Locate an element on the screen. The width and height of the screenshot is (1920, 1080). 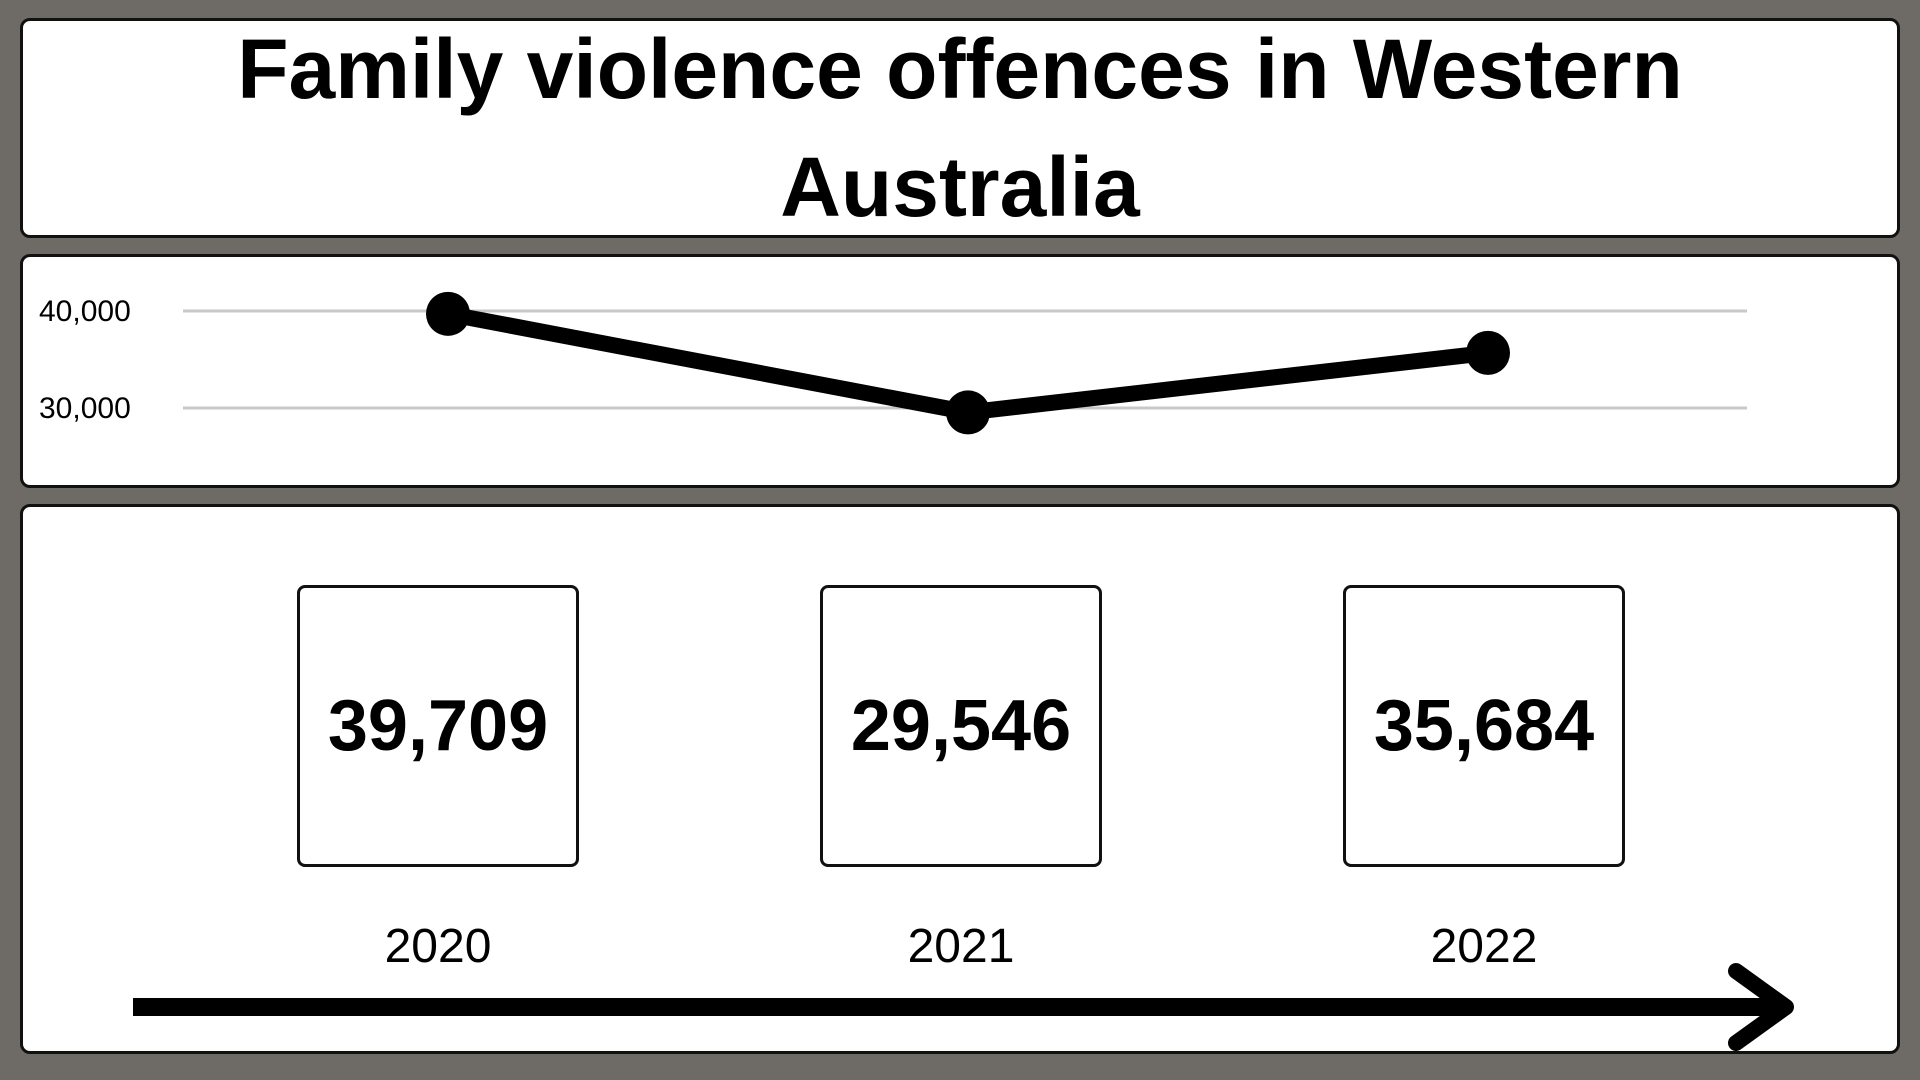
value-2021: 29,546 is located at coordinates (961, 726).